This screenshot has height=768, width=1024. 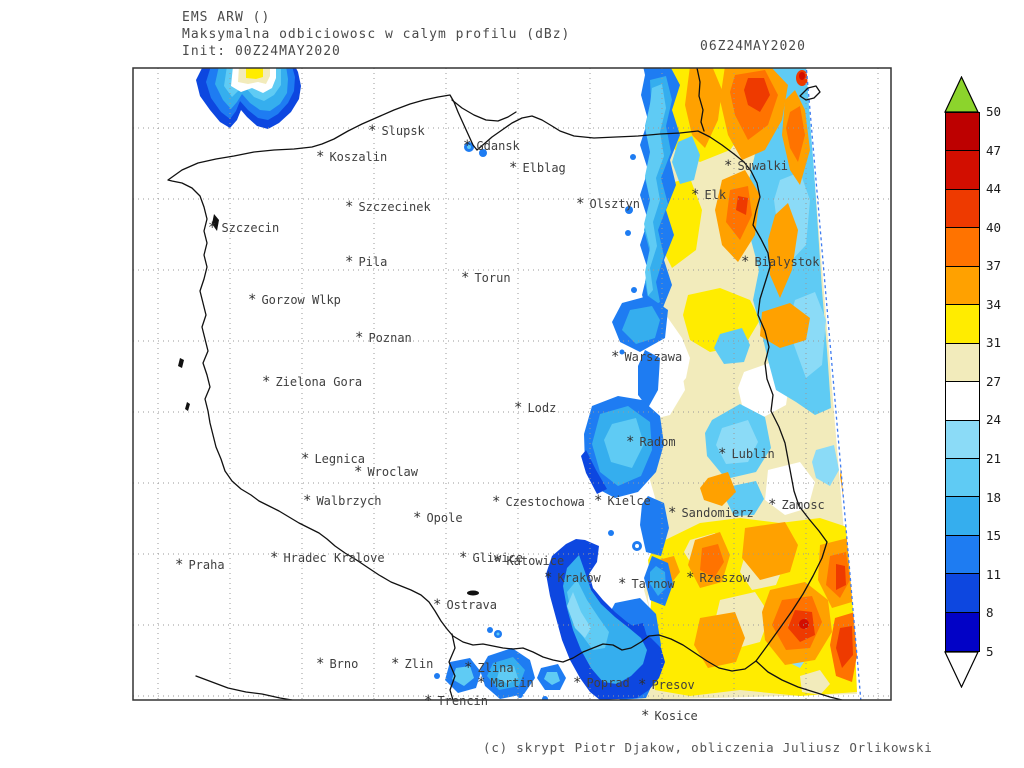 I want to click on baltic-storm-cell, so click(x=248, y=98).